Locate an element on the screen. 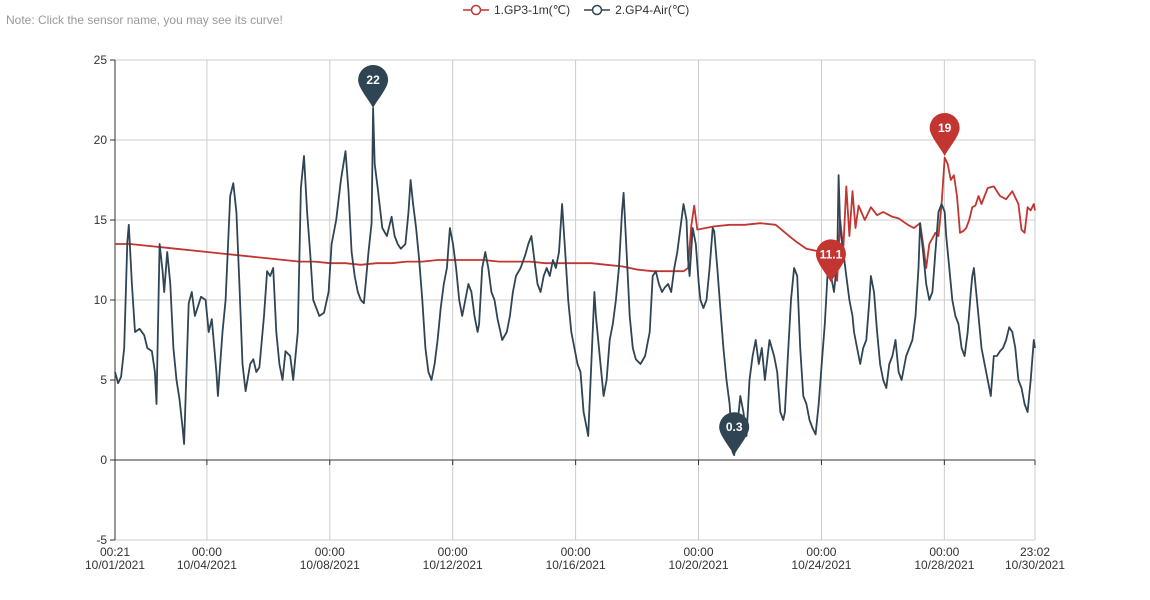 This screenshot has height=600, width=1150. marker-pin-gp3: 11.1 is located at coordinates (830, 261).